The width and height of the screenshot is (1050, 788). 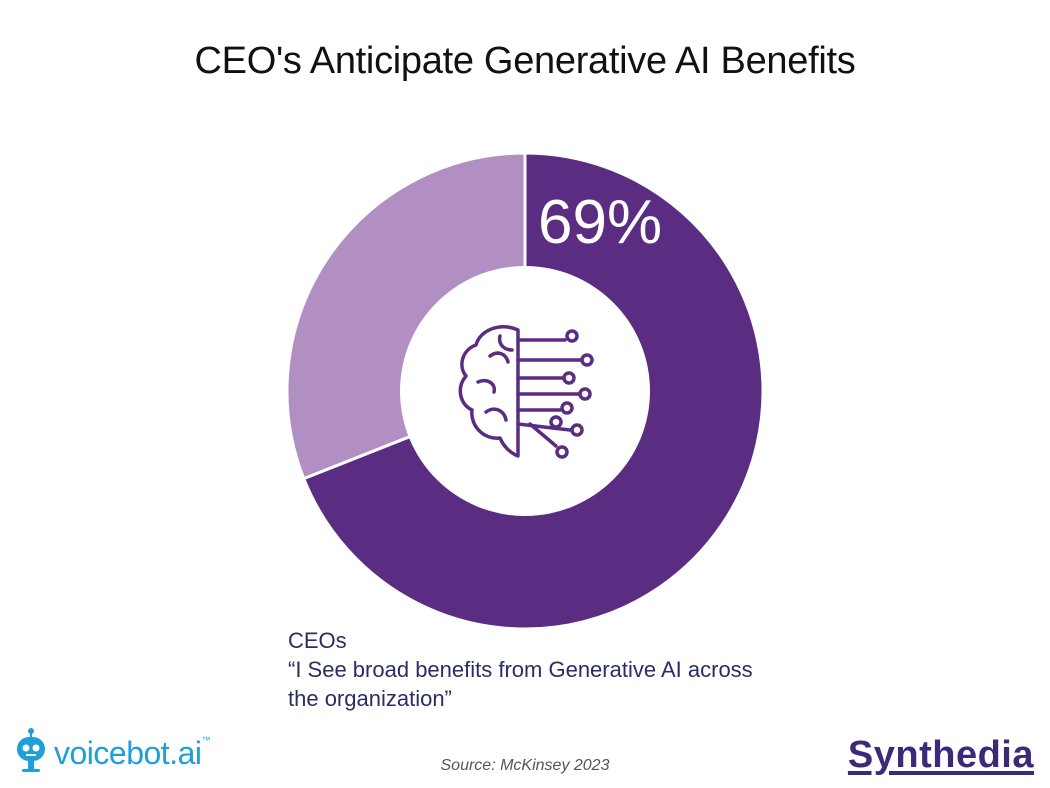 I want to click on donut-hole, so click(x=525, y=391).